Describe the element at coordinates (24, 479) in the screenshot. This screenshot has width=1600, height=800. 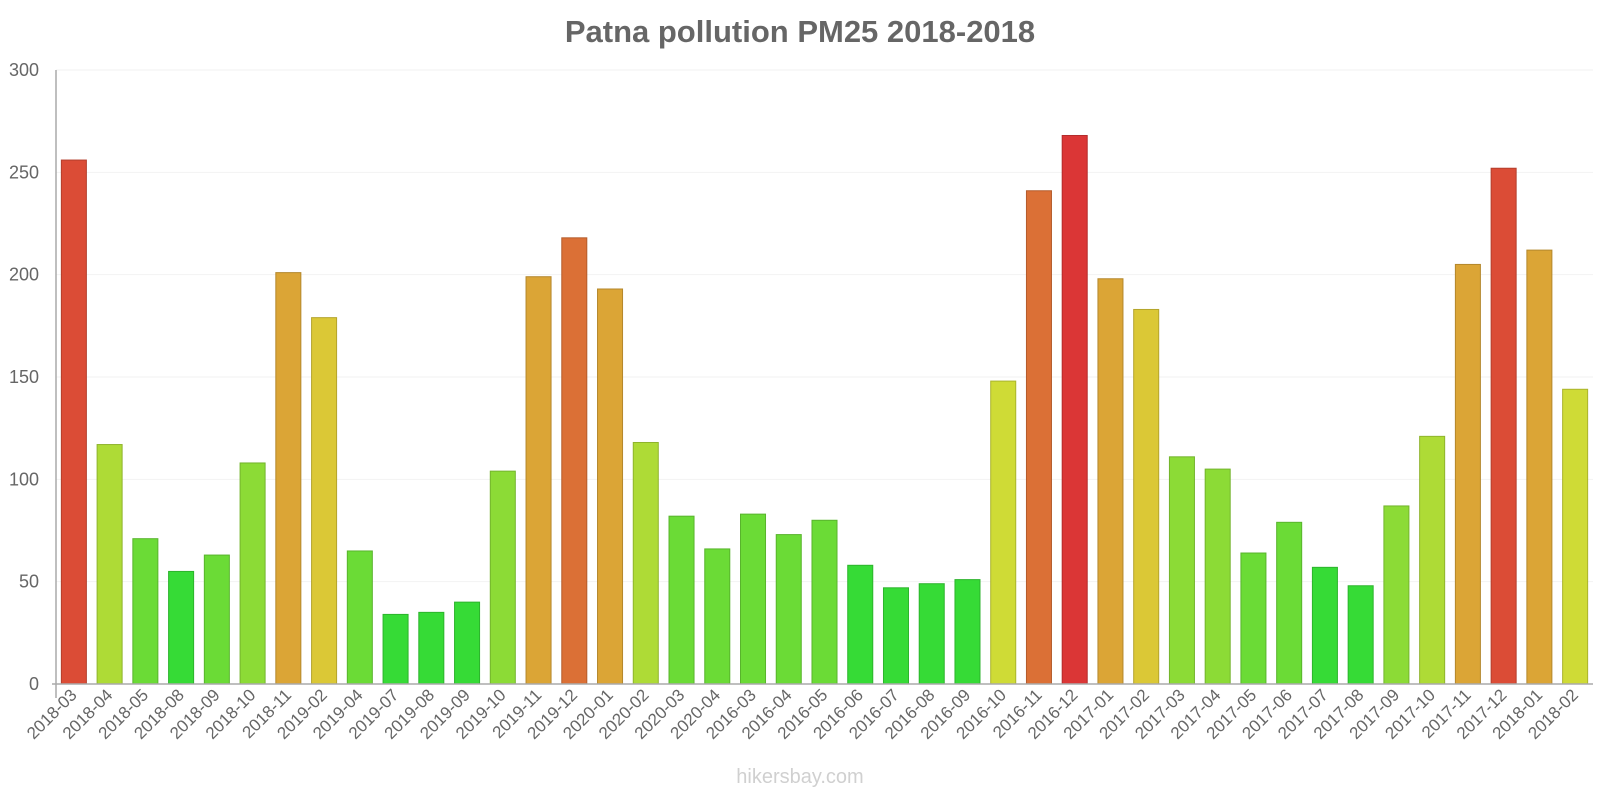
I see `y-tick-label: 100` at that location.